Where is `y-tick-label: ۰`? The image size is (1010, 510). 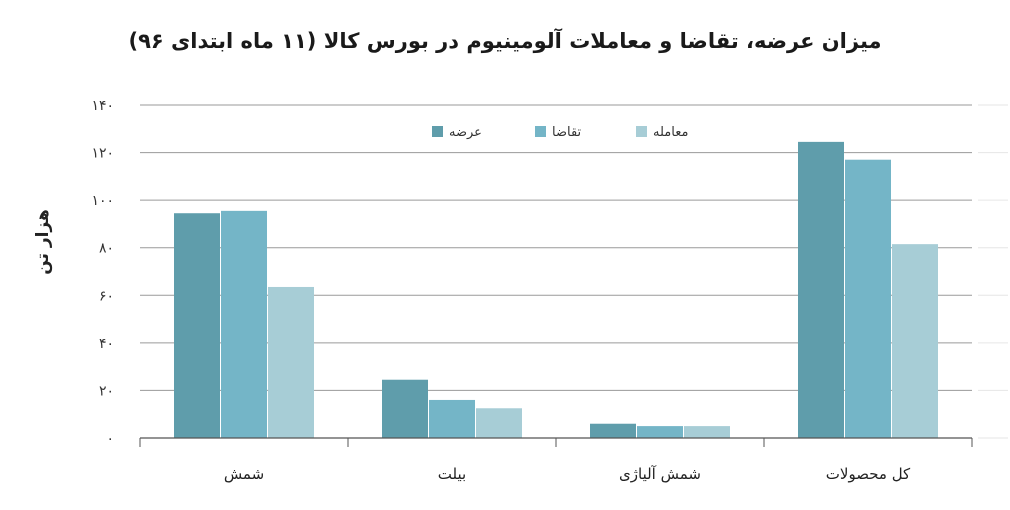
y-tick-label: ۰ is located at coordinates (110, 439).